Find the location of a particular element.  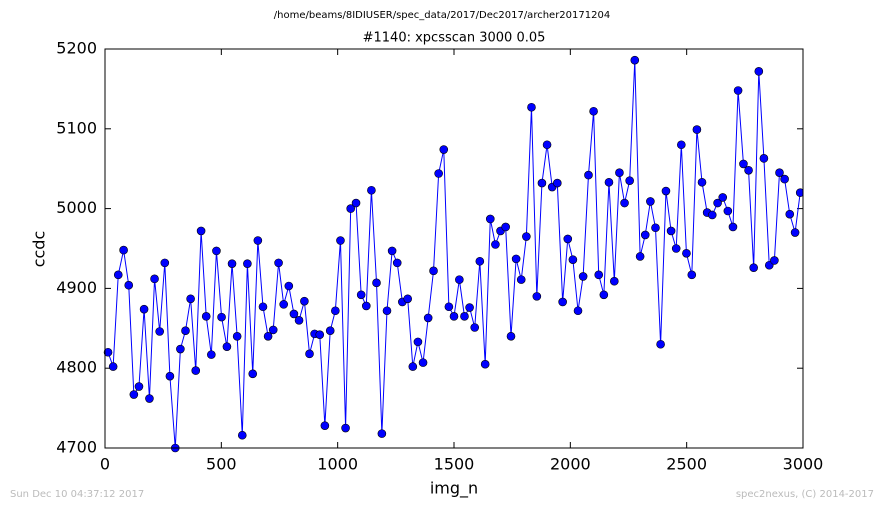

x-axis-label: img_n is located at coordinates (454, 489).